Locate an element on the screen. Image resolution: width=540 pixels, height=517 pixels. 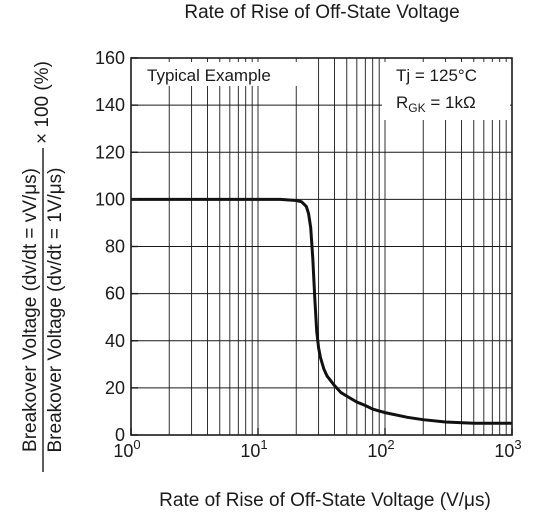
y-tick-label: 100 is located at coordinates (110, 199).